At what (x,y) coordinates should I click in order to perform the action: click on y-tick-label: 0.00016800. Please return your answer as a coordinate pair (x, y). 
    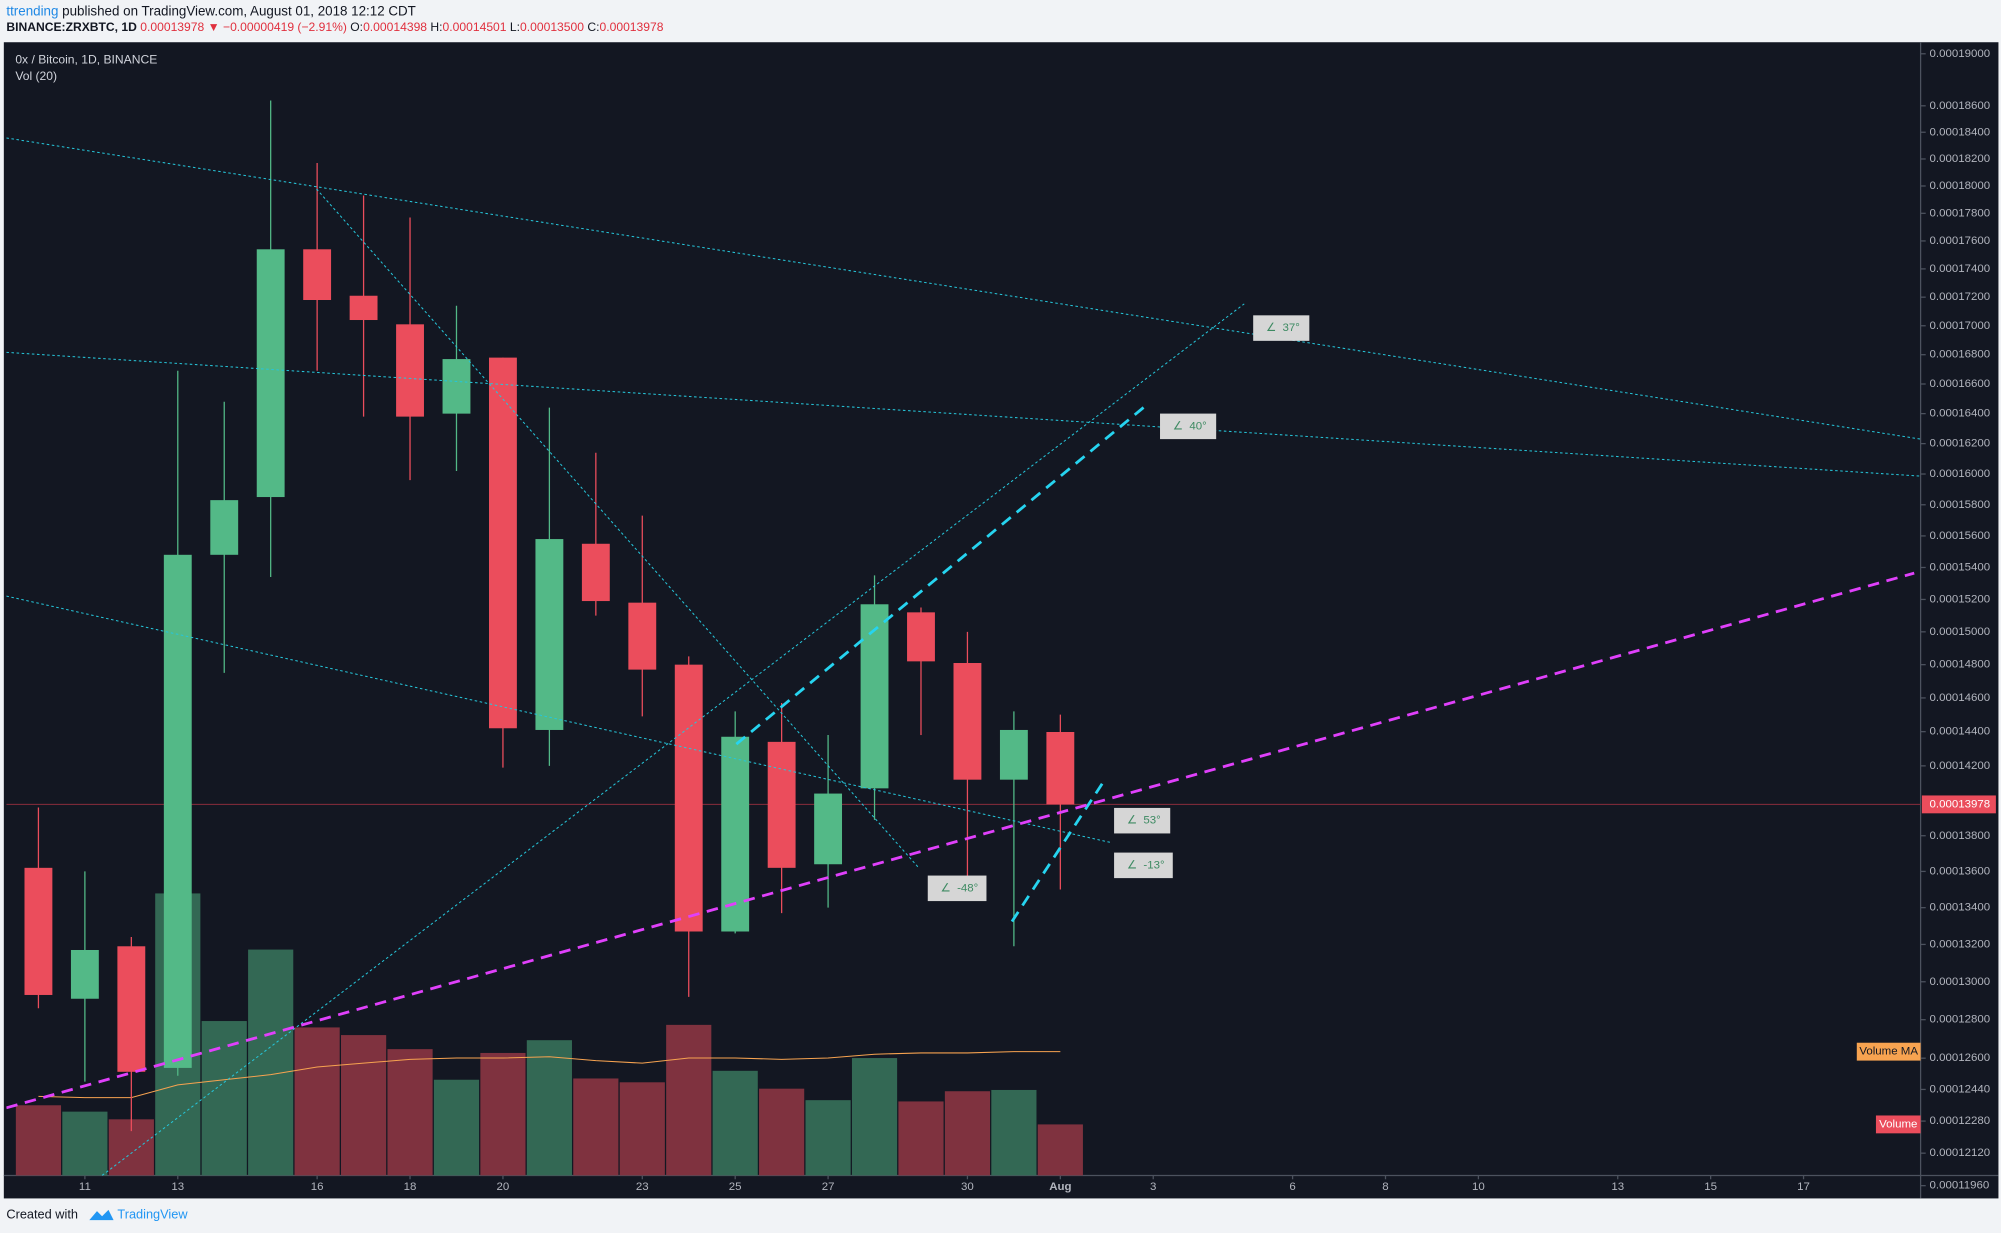
    Looking at the image, I should click on (1960, 355).